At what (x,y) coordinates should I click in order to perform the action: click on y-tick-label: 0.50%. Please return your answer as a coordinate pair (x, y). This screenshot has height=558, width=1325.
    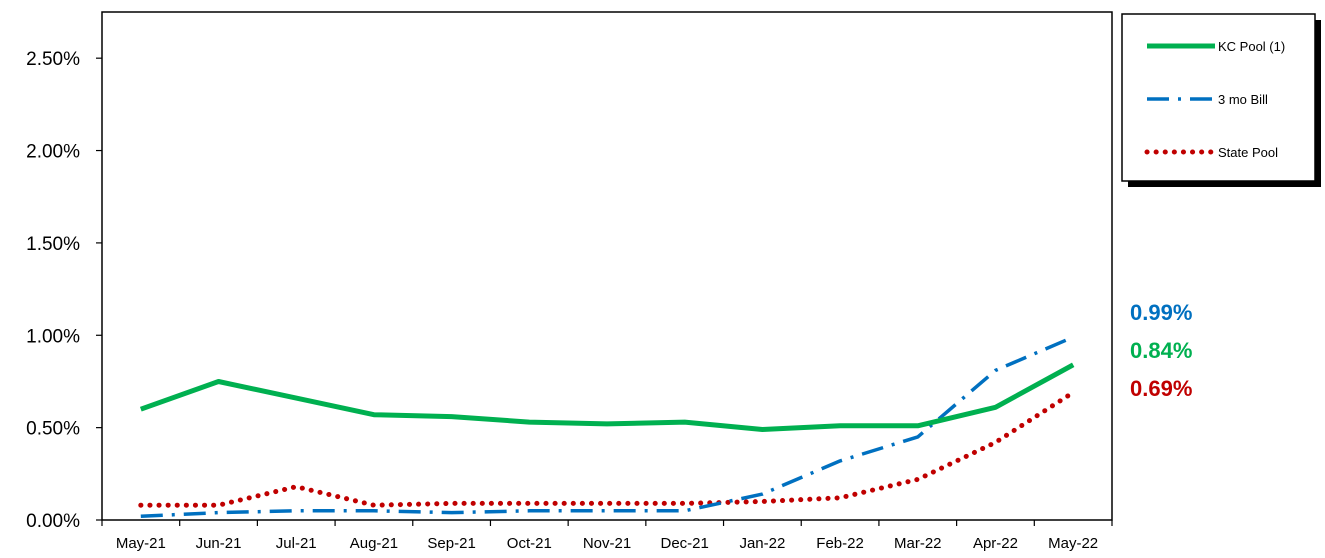
    Looking at the image, I should click on (53, 429).